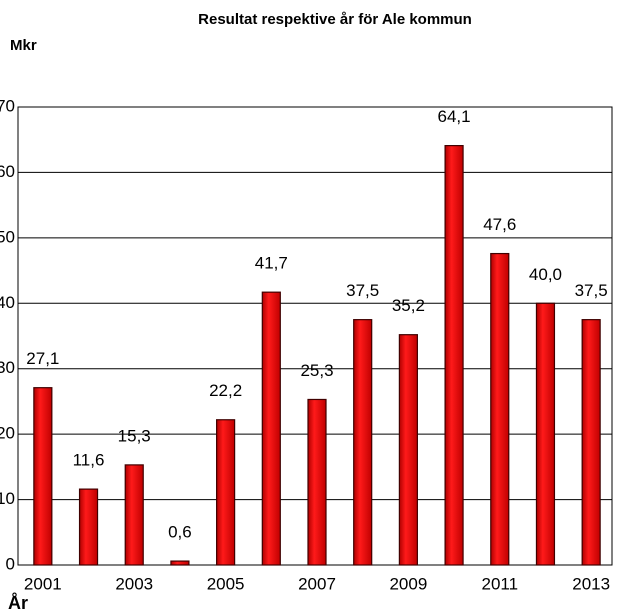 The width and height of the screenshot is (619, 614). What do you see at coordinates (591, 583) in the screenshot?
I see `x-tick-label: 2013` at bounding box center [591, 583].